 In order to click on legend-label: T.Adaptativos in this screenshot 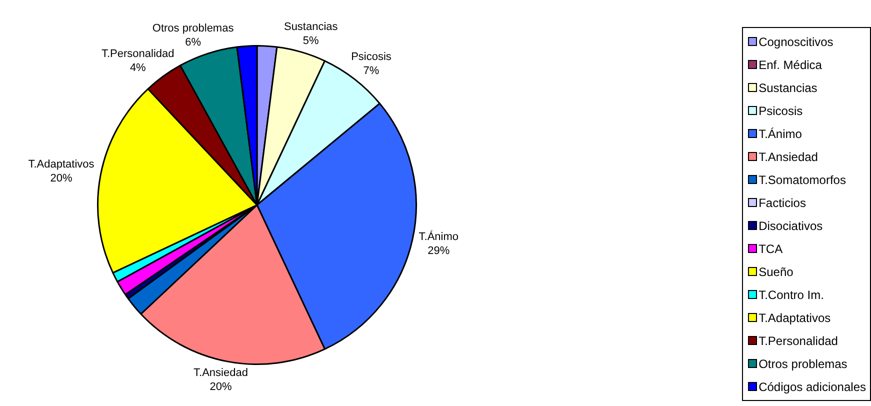, I will do `click(794, 317)`.